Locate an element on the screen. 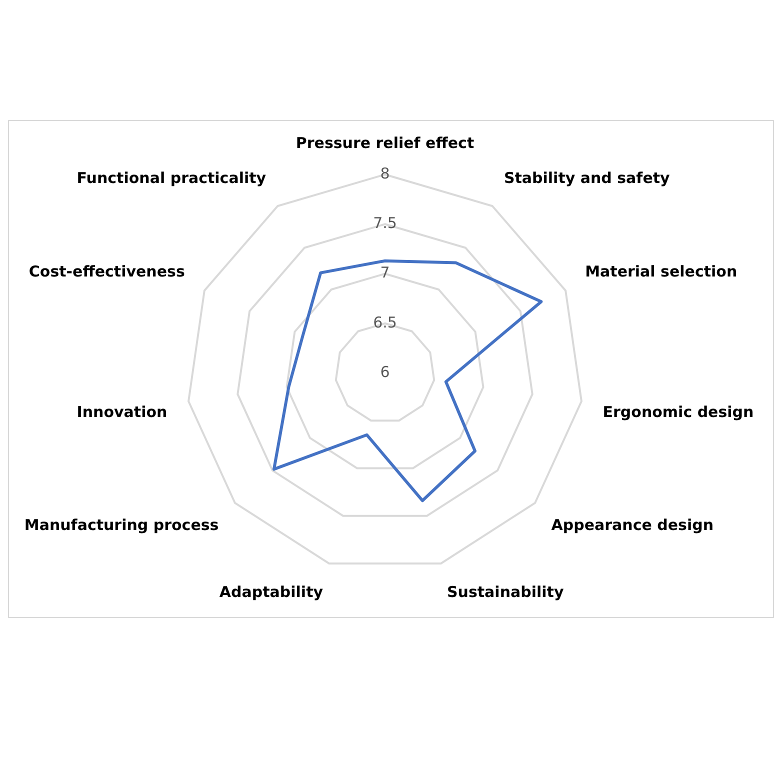  y-tick-label: 8 is located at coordinates (385, 173).